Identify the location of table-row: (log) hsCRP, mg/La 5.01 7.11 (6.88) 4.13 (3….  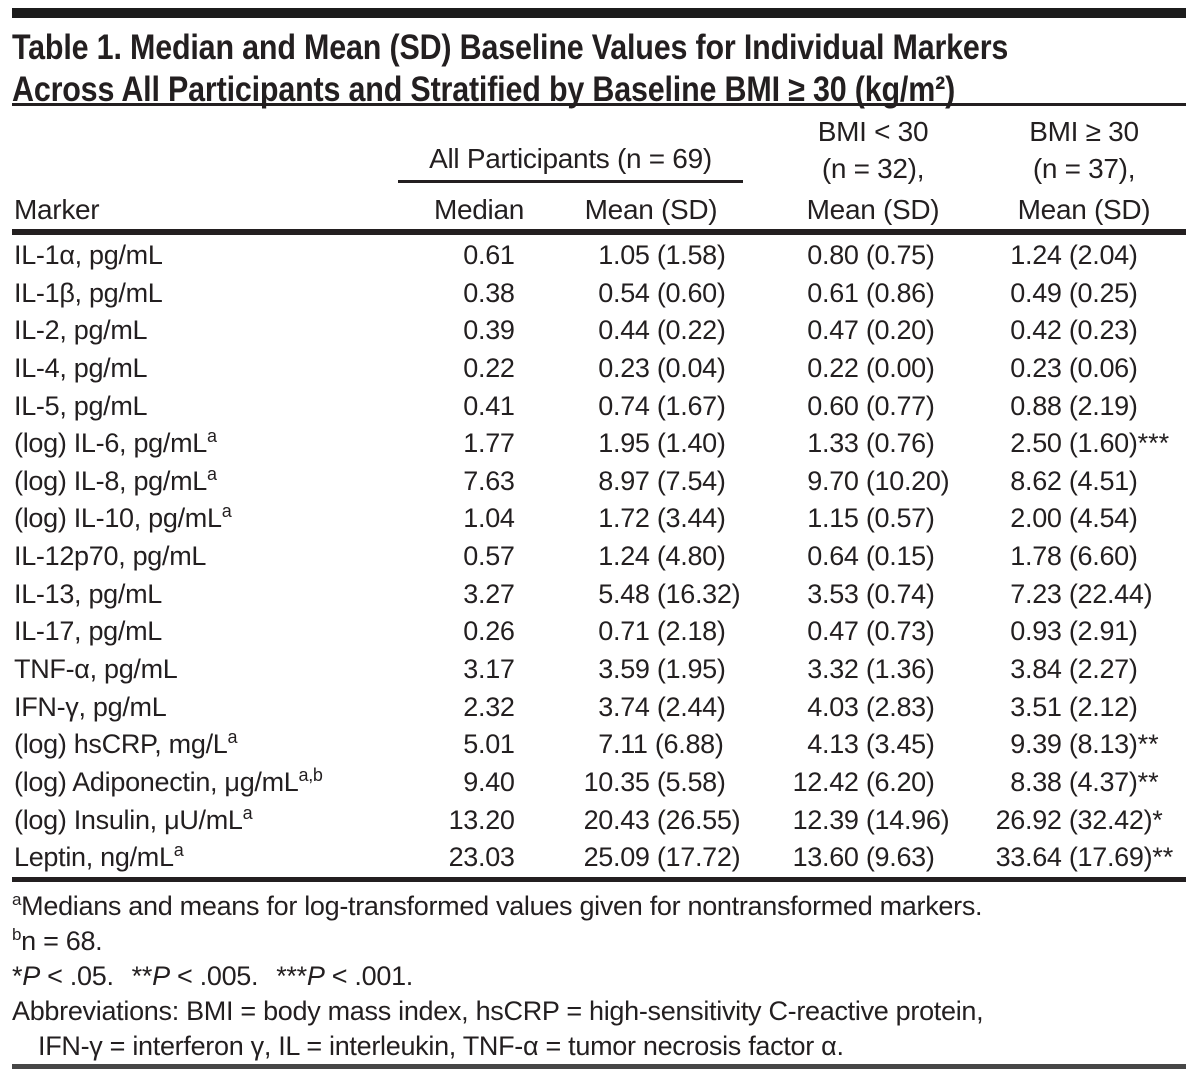
(599, 745).